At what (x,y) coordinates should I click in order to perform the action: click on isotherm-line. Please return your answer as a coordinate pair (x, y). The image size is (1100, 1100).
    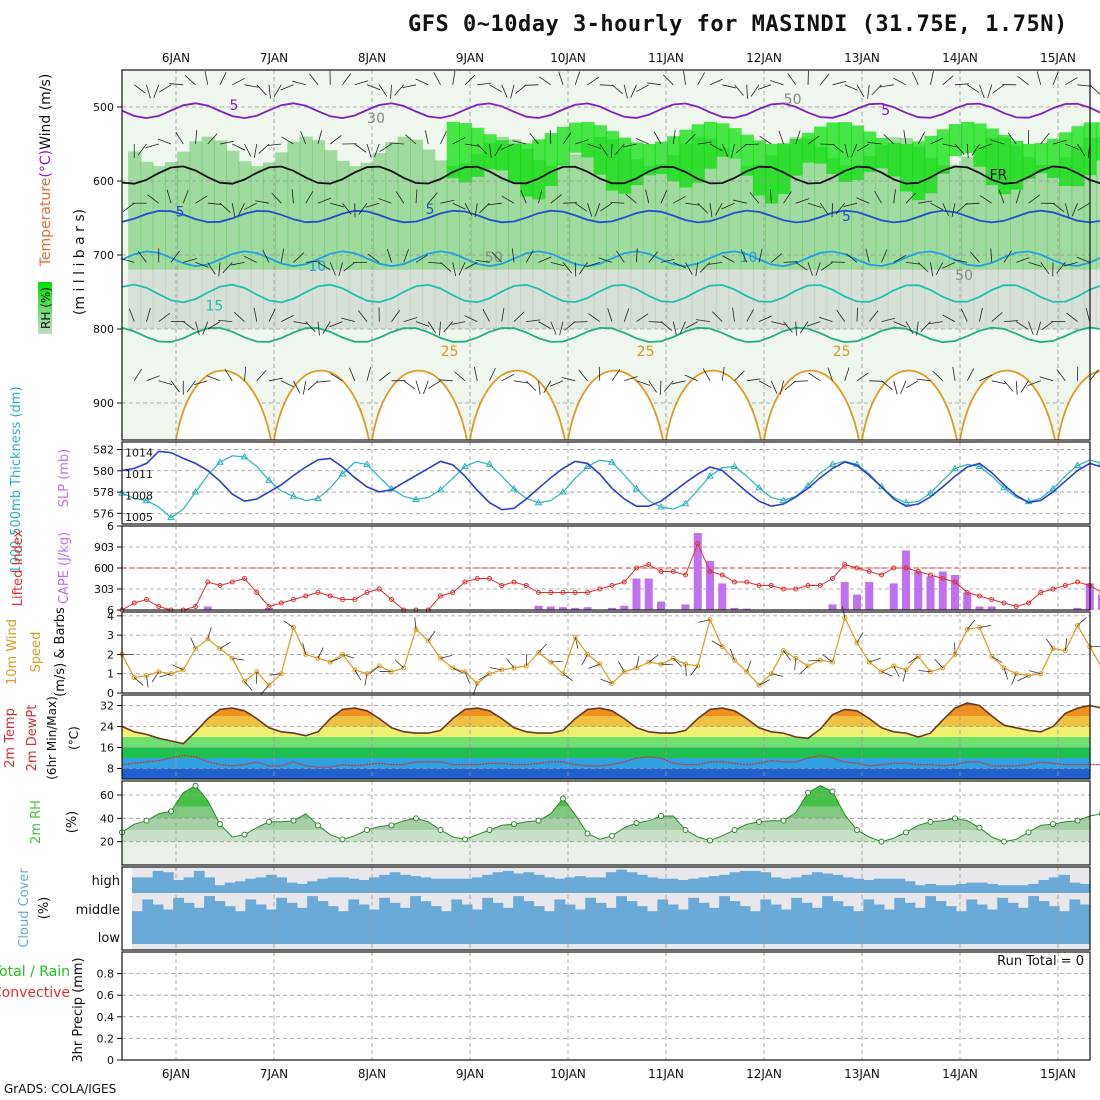
    Looking at the image, I should click on (610, 216).